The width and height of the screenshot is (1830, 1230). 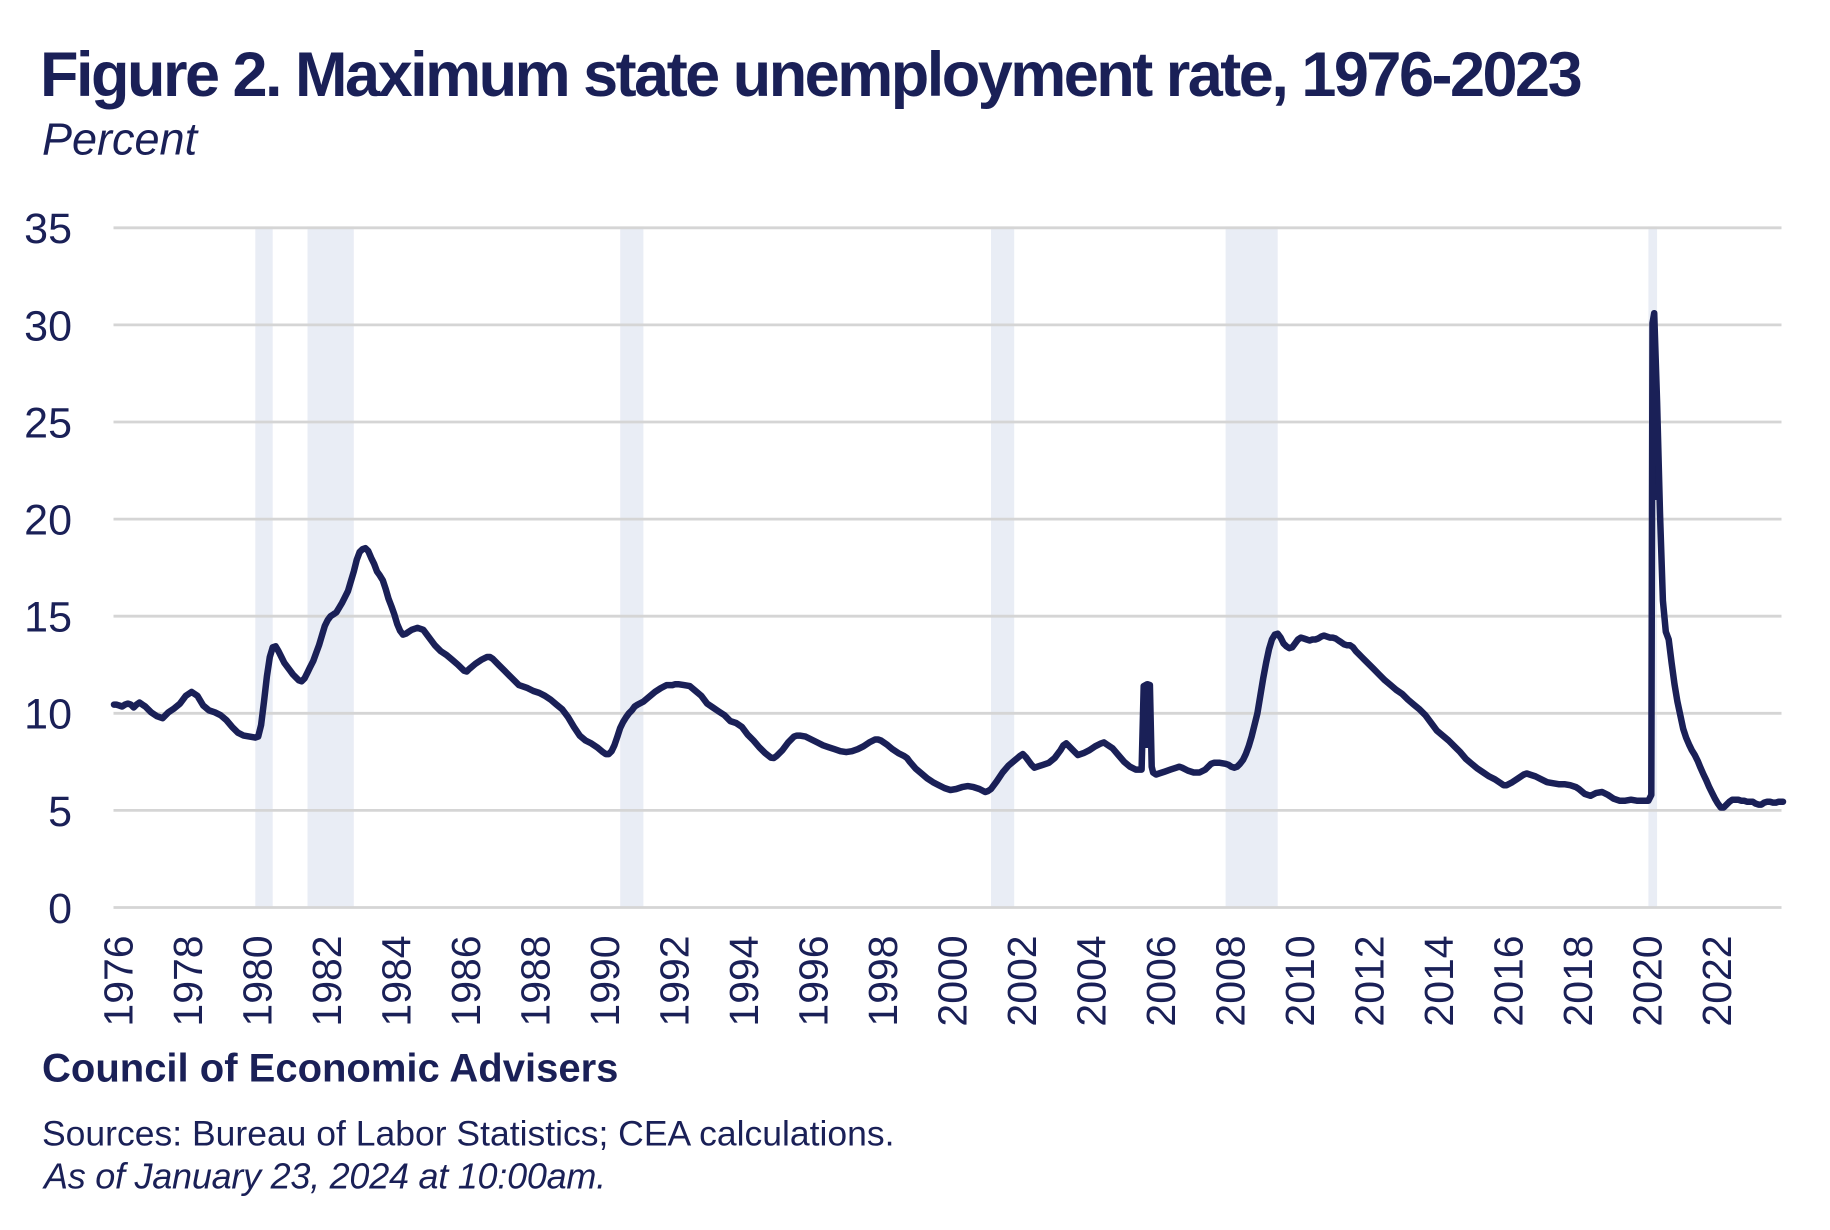 What do you see at coordinates (330, 1069) in the screenshot?
I see `svg-text: Council of Economic Advisers` at bounding box center [330, 1069].